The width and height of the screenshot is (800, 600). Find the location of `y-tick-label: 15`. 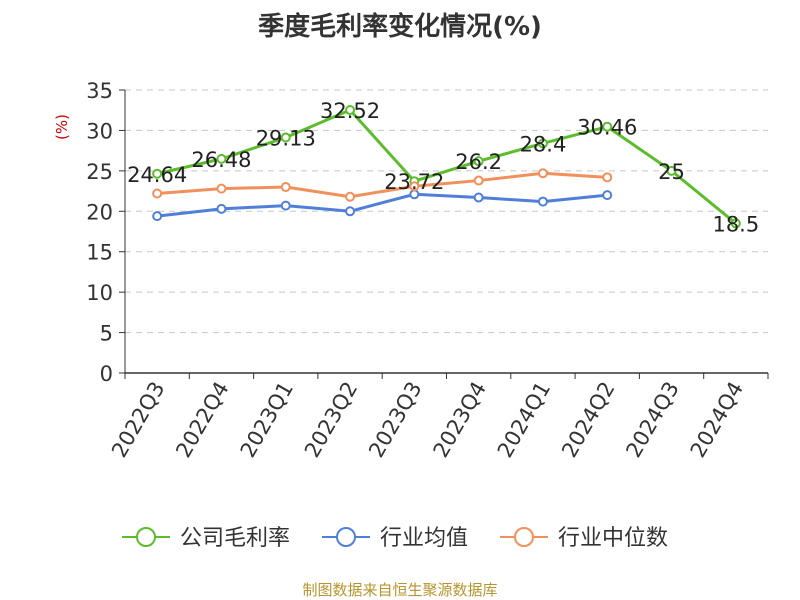

y-tick-label: 15 is located at coordinates (99, 253).